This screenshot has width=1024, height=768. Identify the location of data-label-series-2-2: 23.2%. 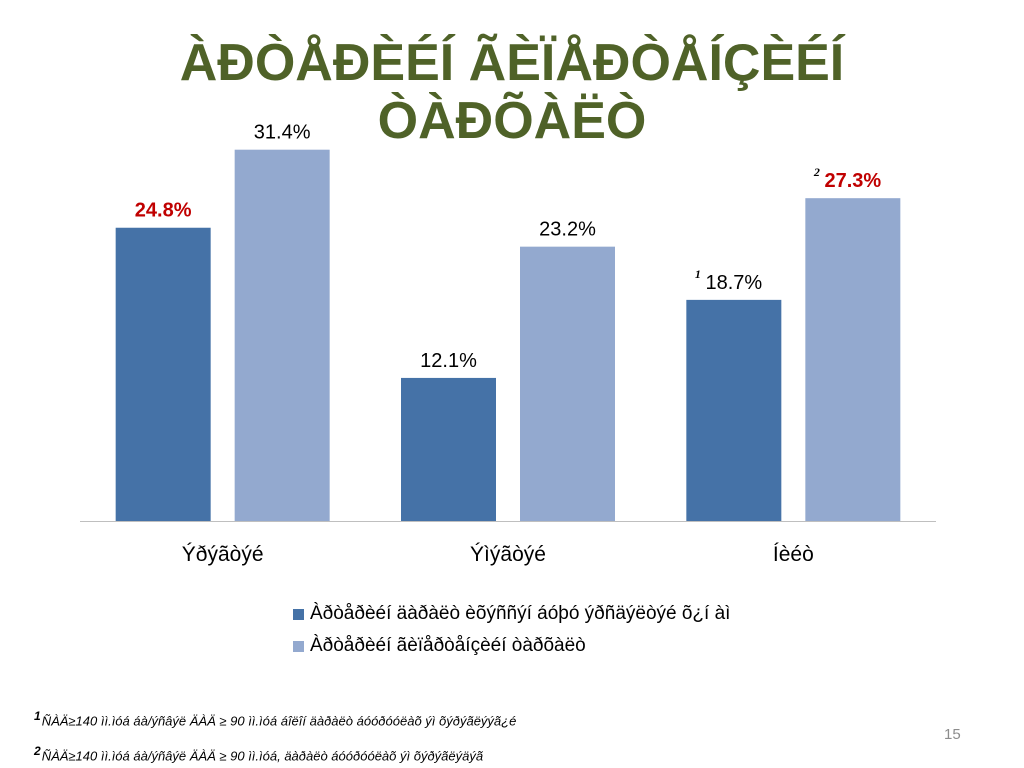
(567, 230).